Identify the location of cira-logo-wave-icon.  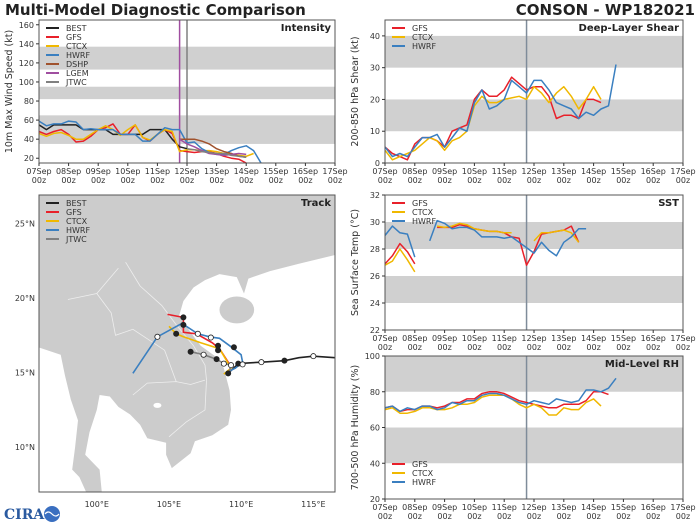
(52, 514).